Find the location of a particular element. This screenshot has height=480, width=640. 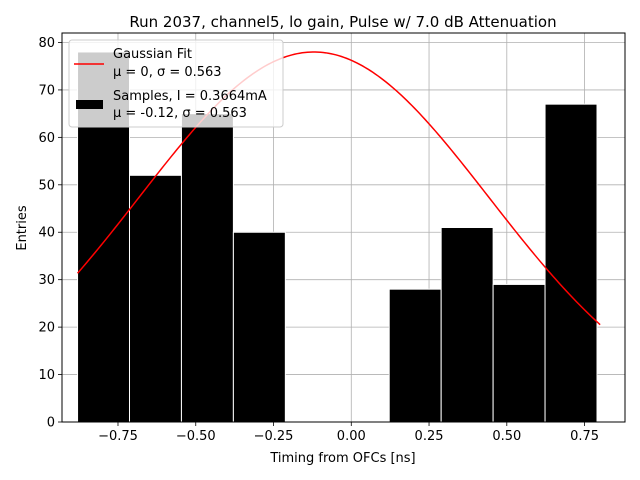

y-tick-label: 20 is located at coordinates (46, 328).